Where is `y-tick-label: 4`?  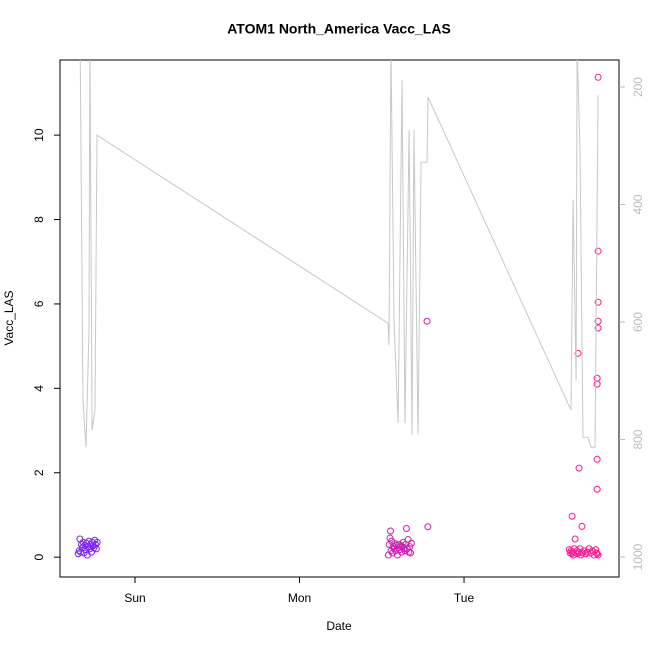 y-tick-label: 4 is located at coordinates (39, 388).